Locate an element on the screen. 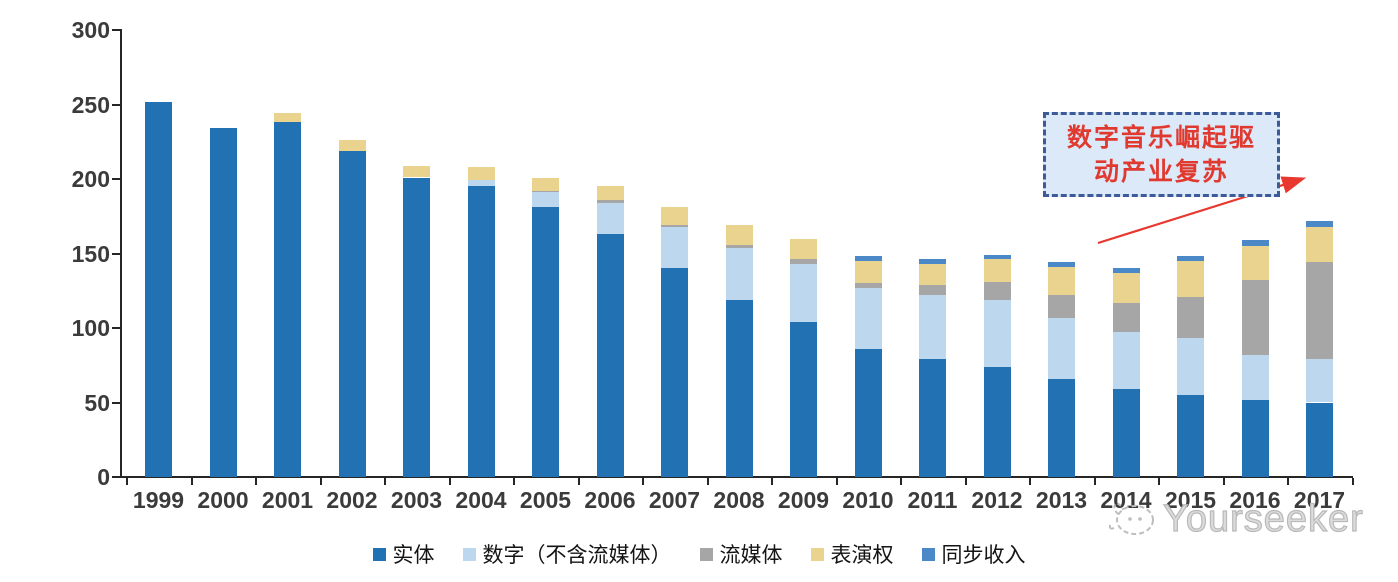  legend-item: 实体 is located at coordinates (403, 554).